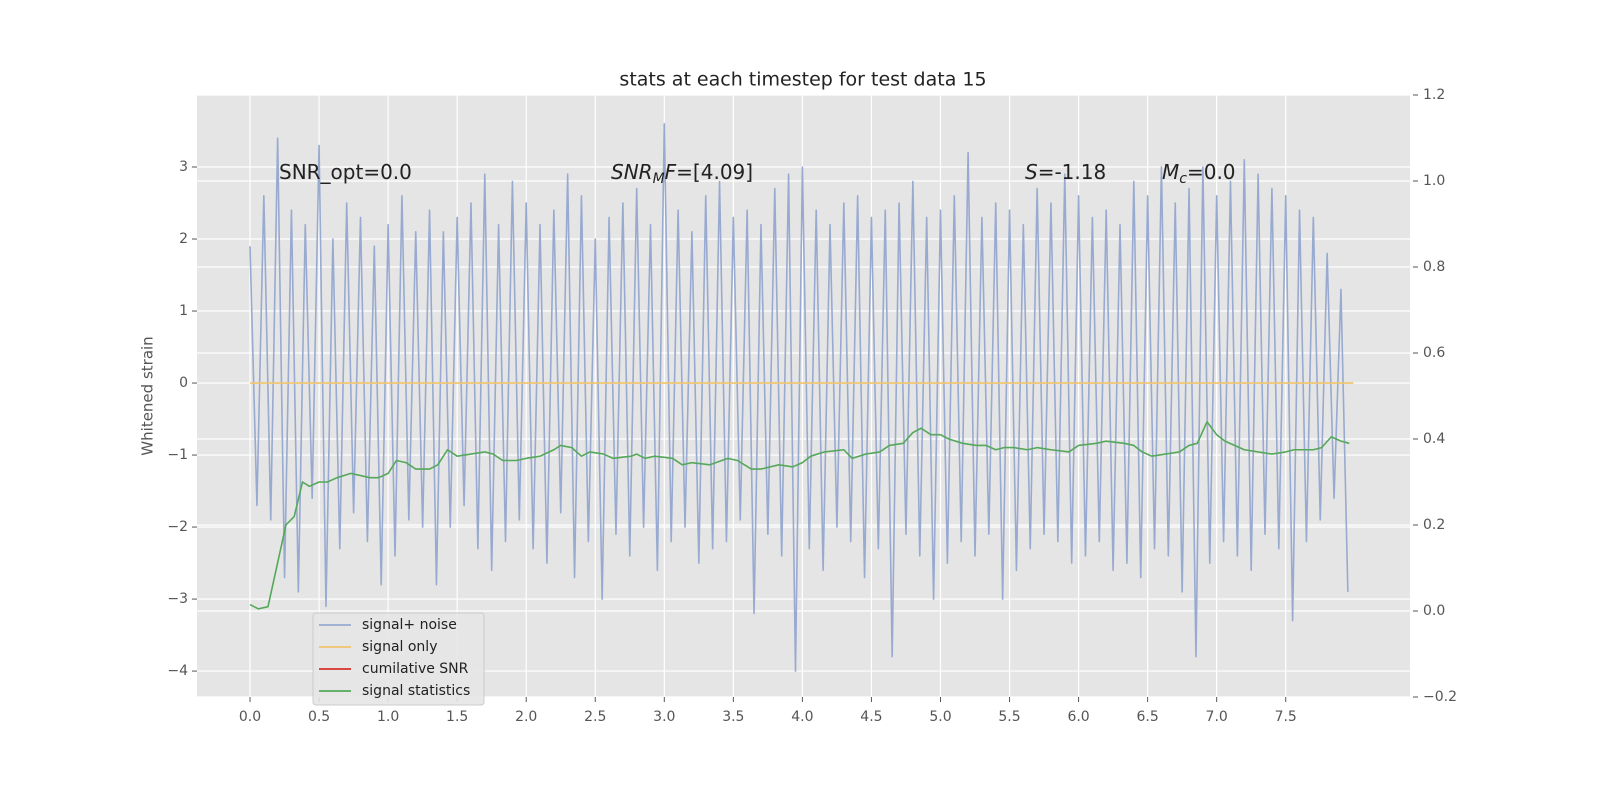  I want to click on annotation: SNRMF=[4.09], so click(682, 174).